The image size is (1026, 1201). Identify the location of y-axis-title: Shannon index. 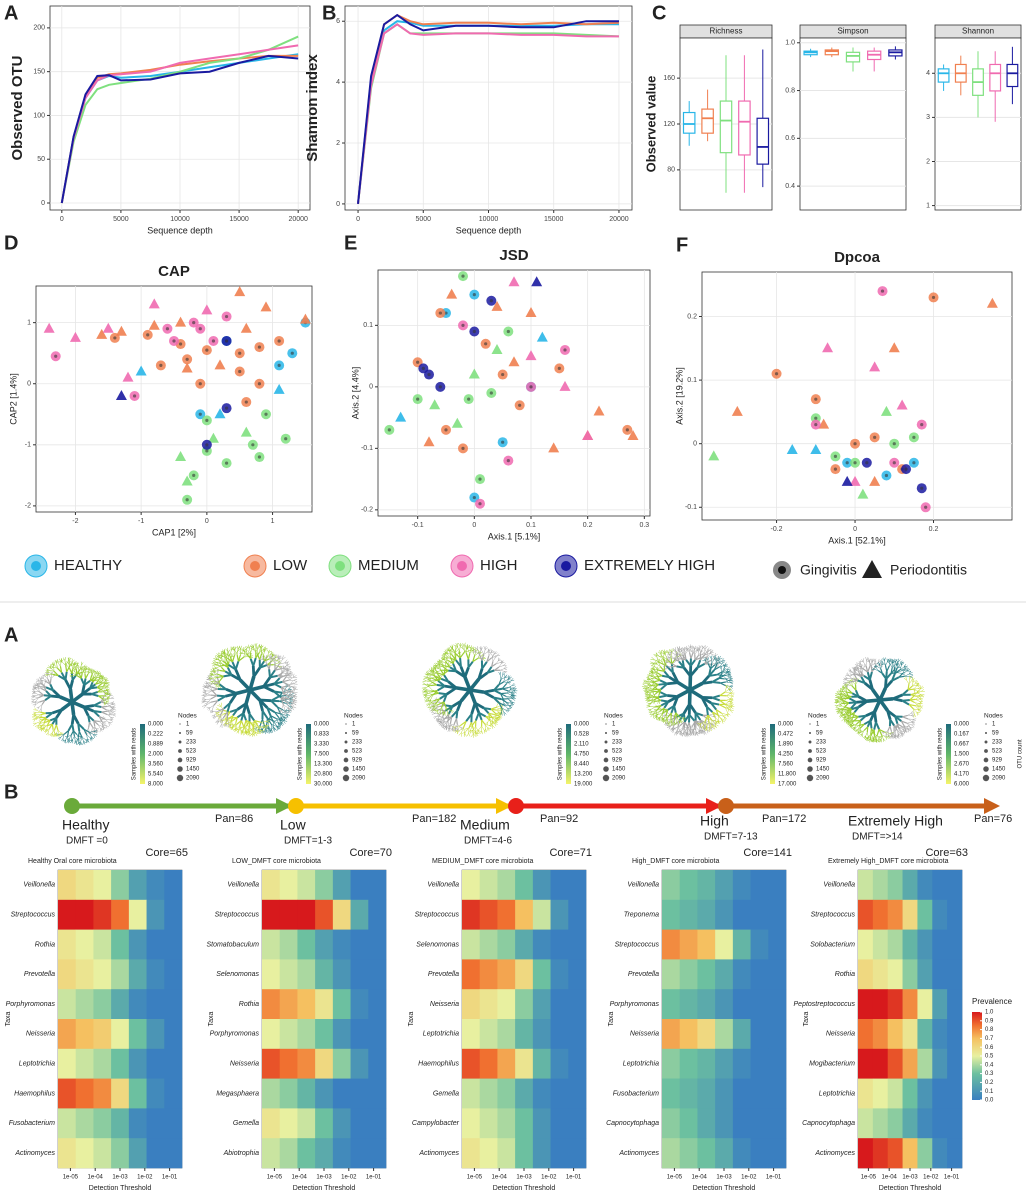
(312, 108).